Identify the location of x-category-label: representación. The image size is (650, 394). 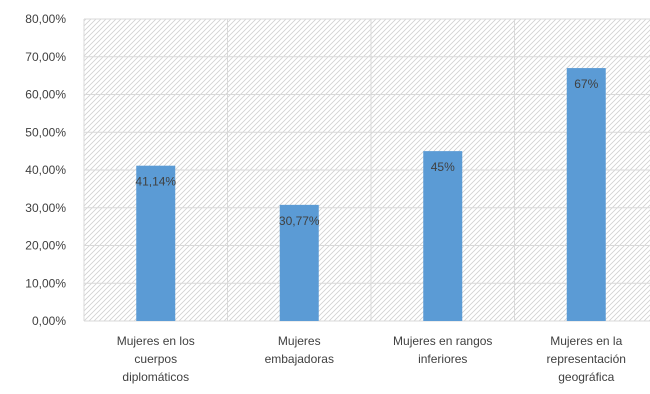
(586, 359).